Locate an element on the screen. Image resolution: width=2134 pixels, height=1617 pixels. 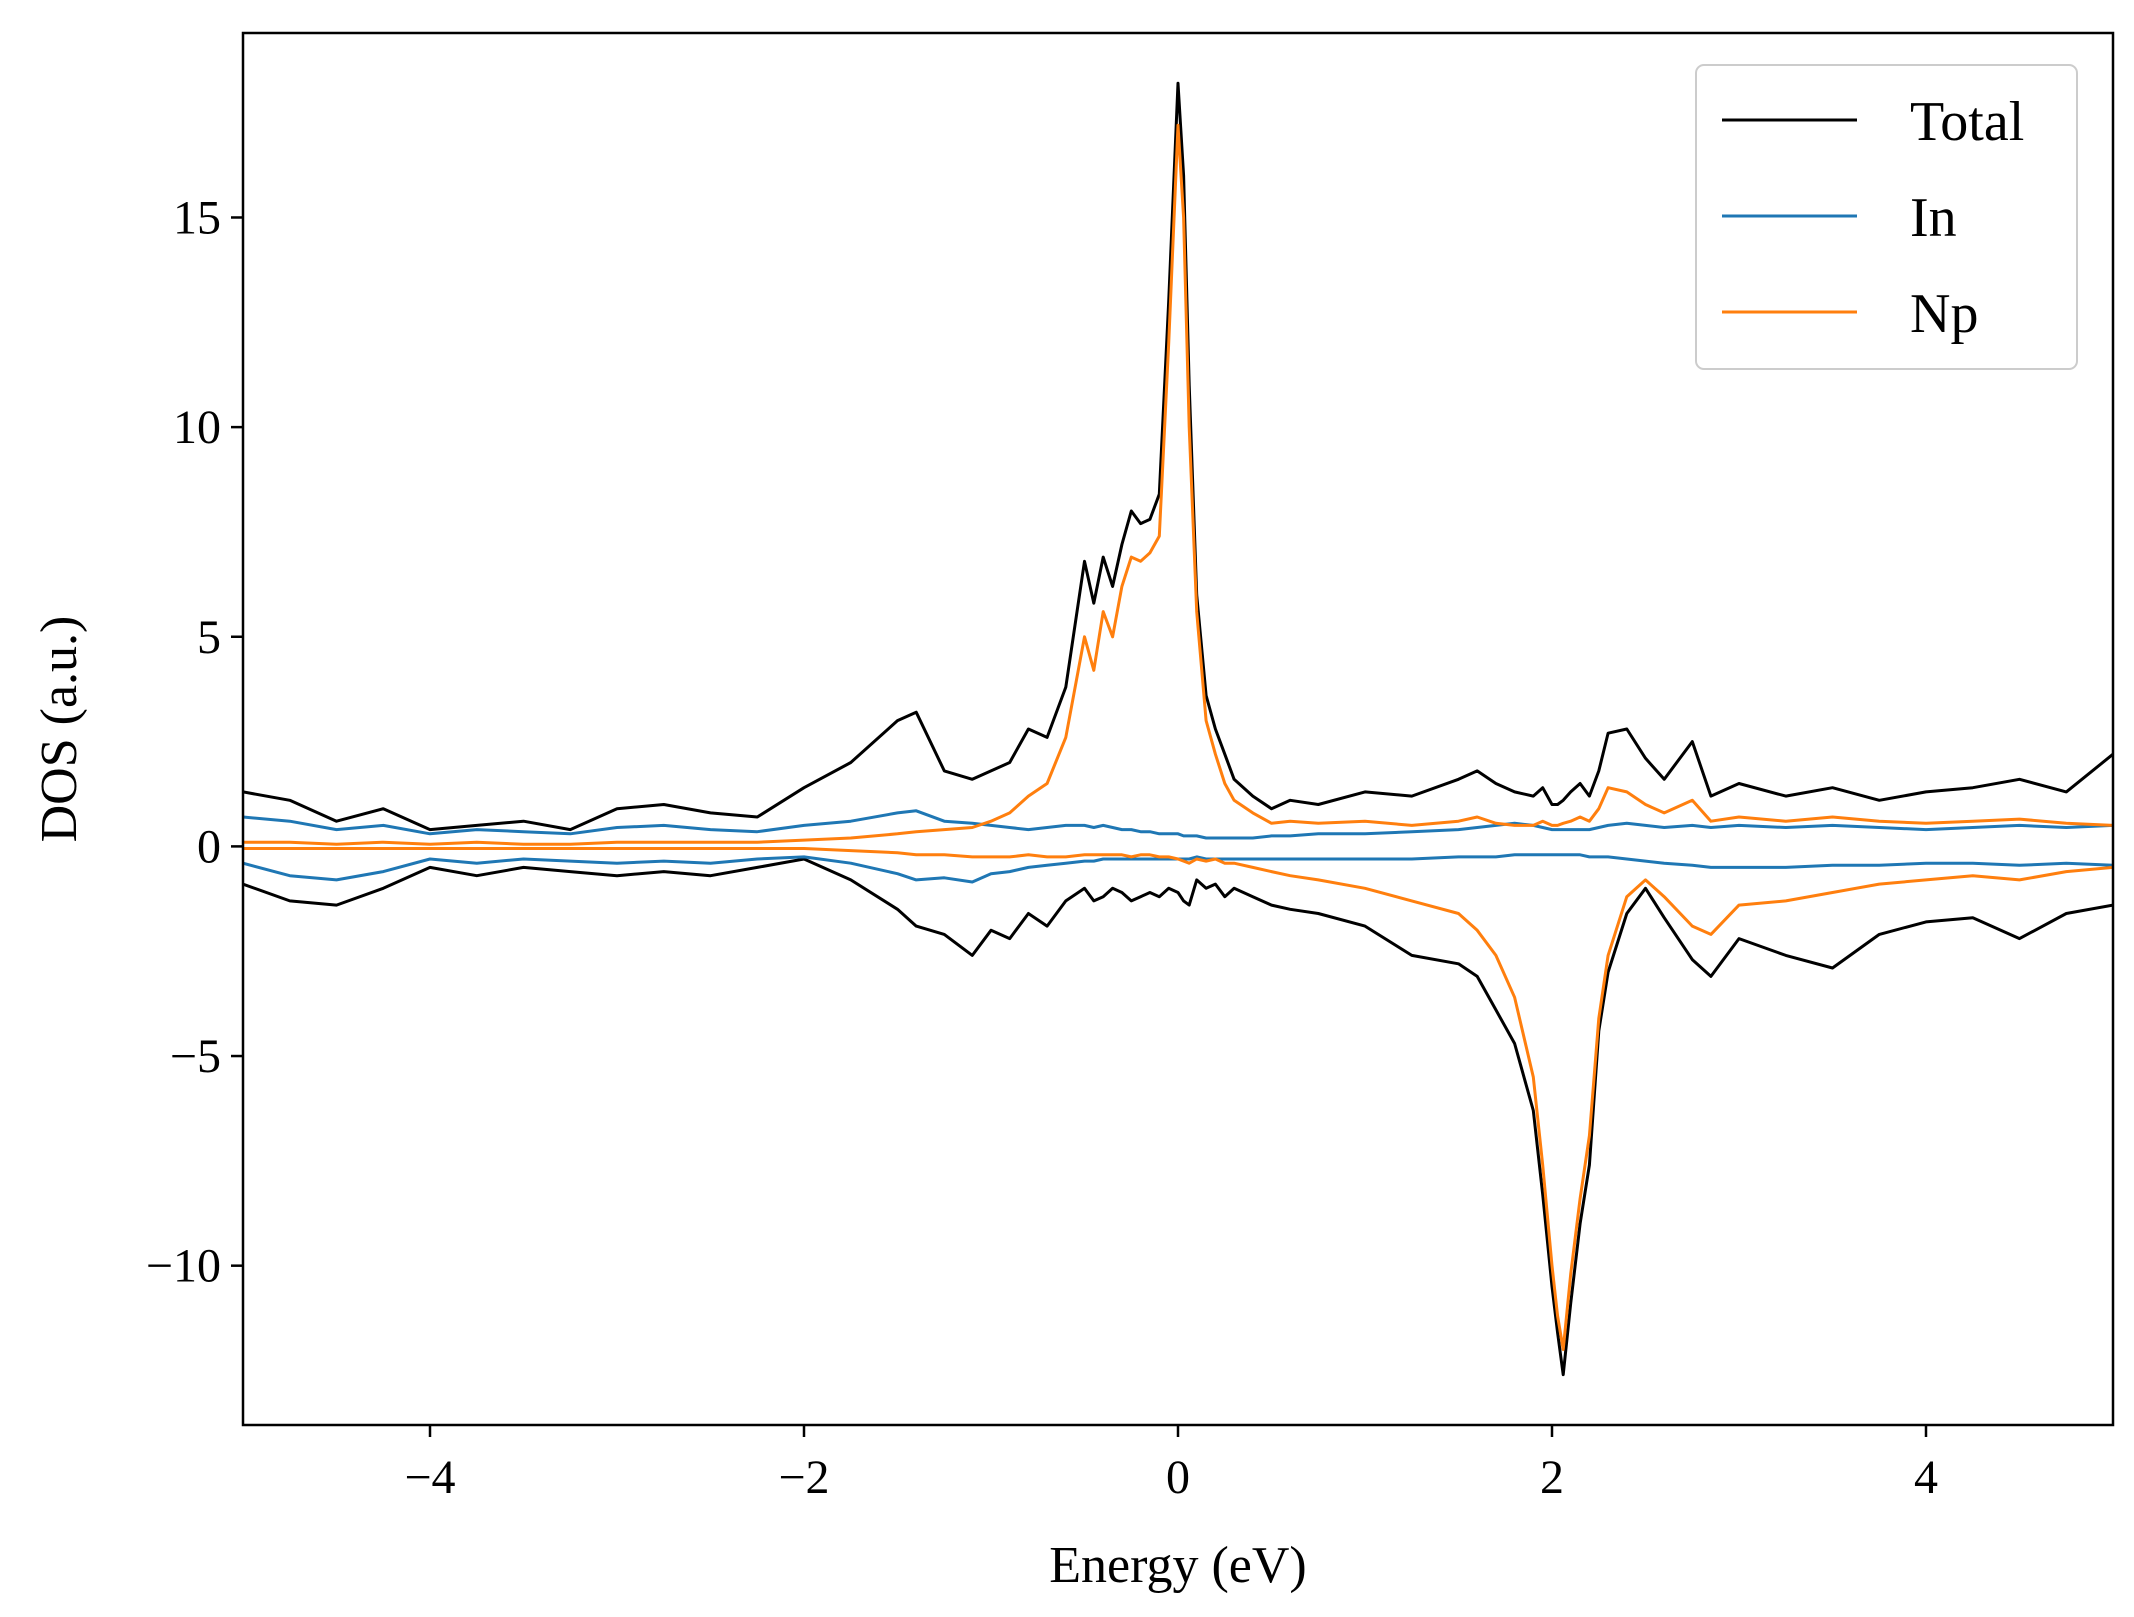
y-tick-label: −10 is located at coordinates (183, 1266).